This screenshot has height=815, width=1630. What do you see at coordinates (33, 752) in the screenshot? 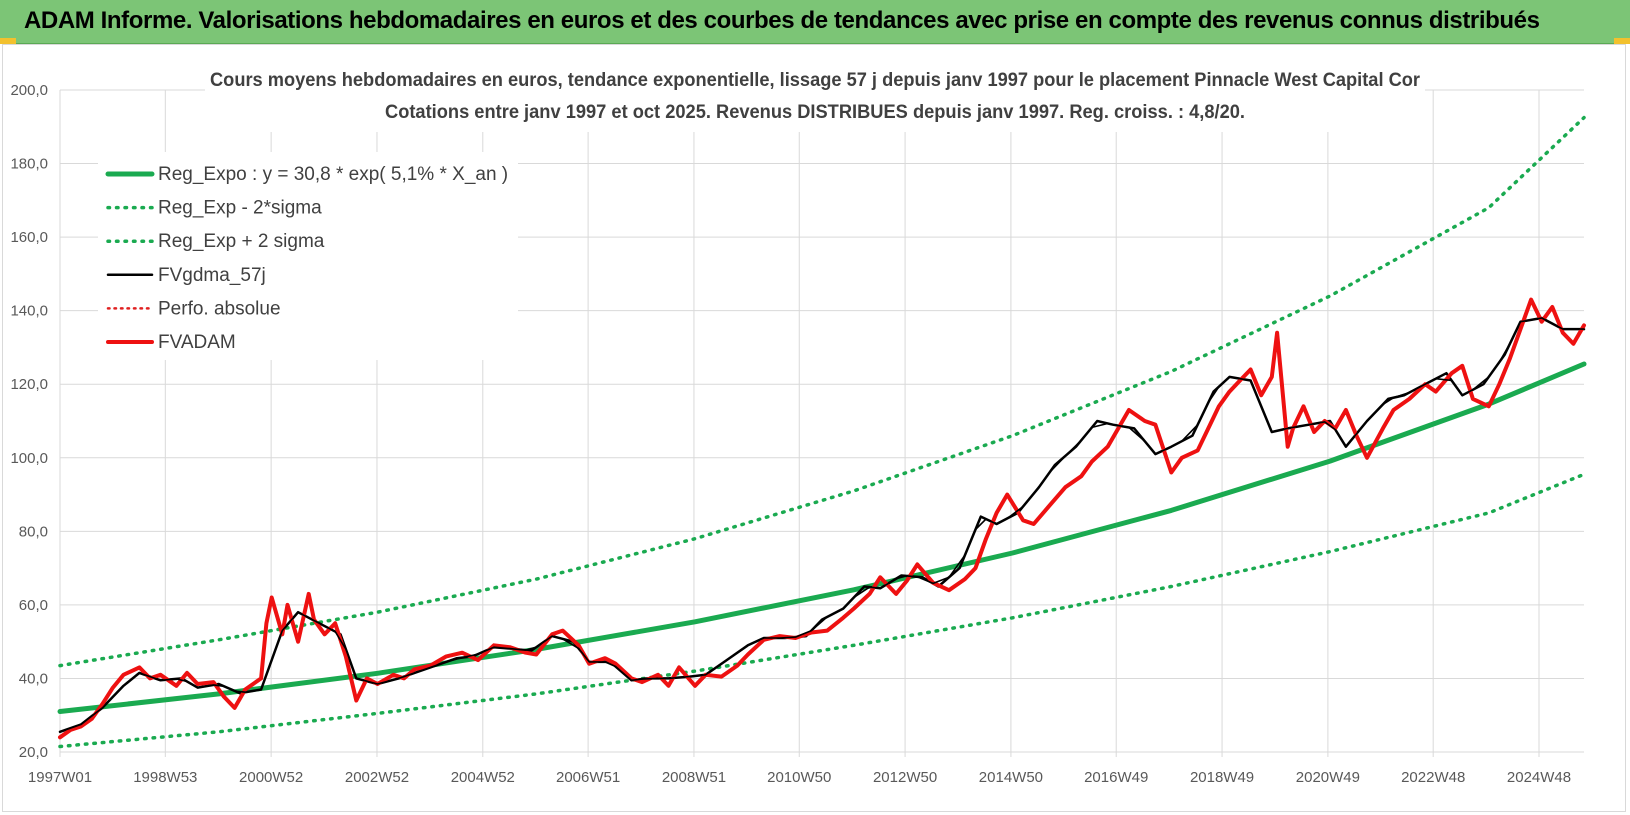
I see `y-tick-label: 20,0` at bounding box center [33, 752].